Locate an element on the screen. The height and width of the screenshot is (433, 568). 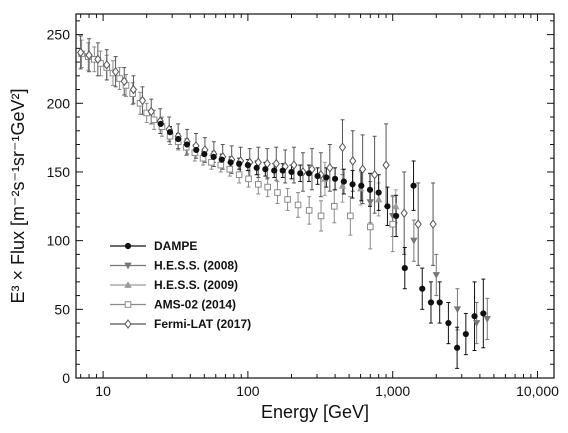
y-tick-label: 50 is located at coordinates (62, 309).